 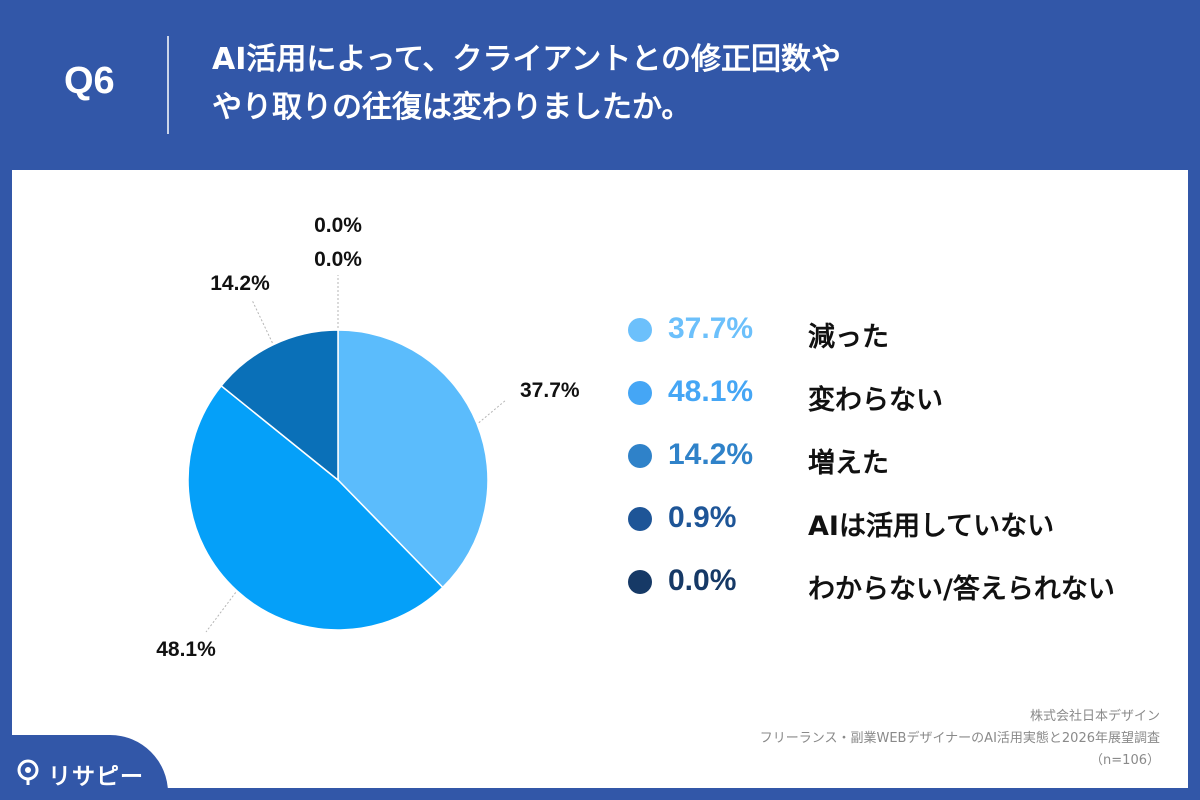 I want to click on legend-label: 減った, so click(x=848, y=337).